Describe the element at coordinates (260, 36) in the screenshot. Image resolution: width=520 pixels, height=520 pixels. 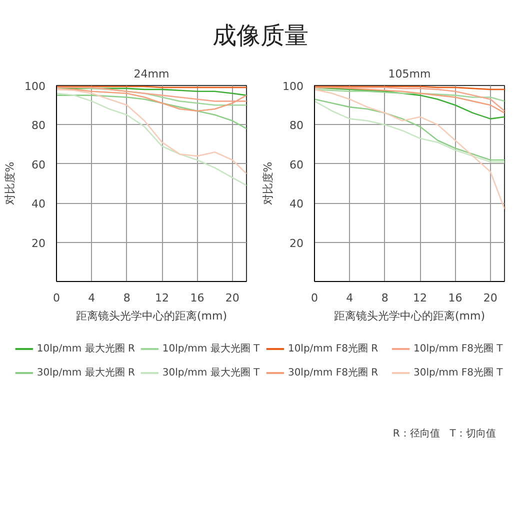
I see `text: 成像质量` at that location.